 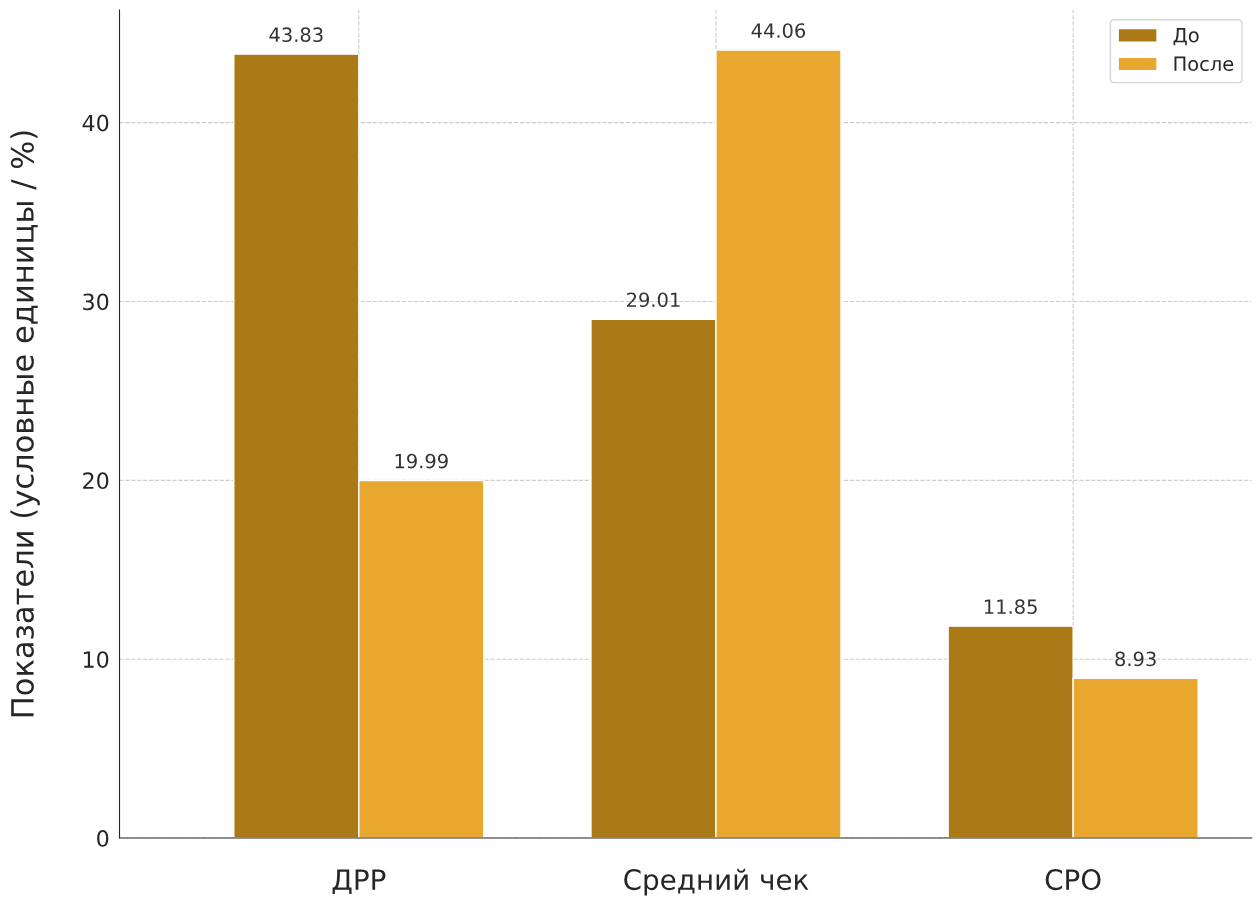 I want to click on legend-label: До, so click(x=1186, y=37).